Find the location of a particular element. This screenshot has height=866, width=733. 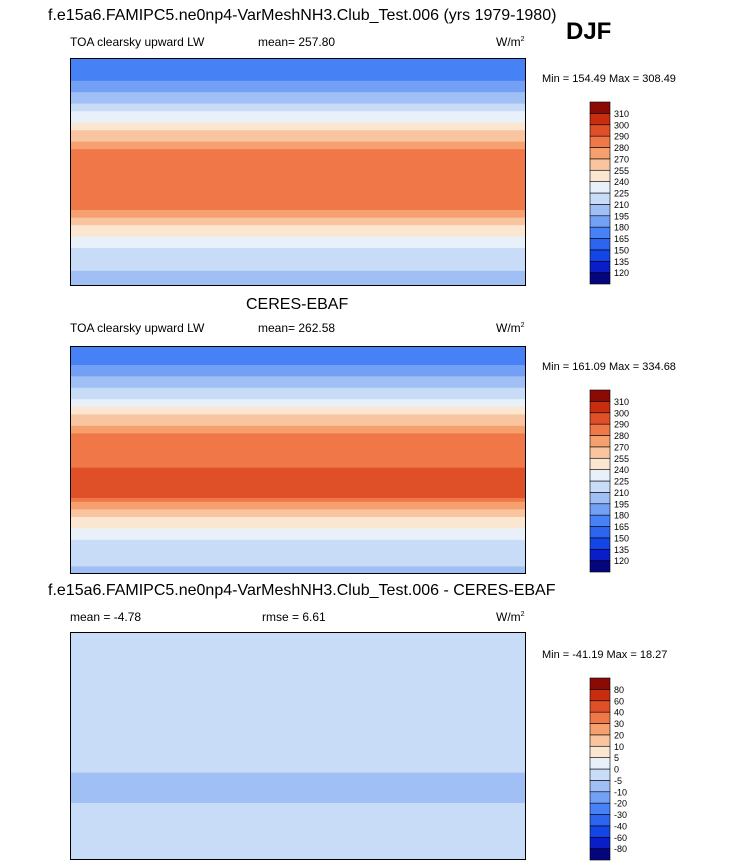

panel-2-units: W/m2 is located at coordinates (510, 328).